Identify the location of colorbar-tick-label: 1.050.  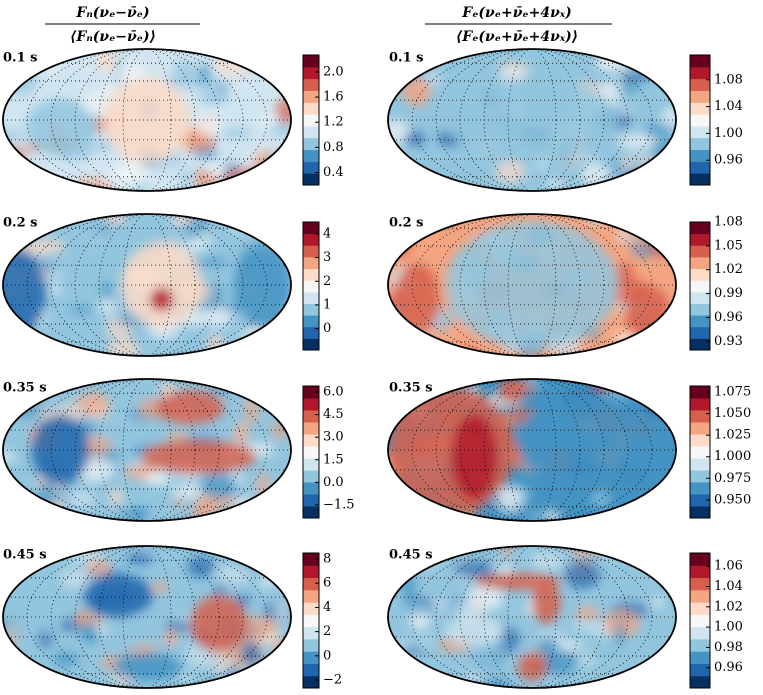
(732, 413).